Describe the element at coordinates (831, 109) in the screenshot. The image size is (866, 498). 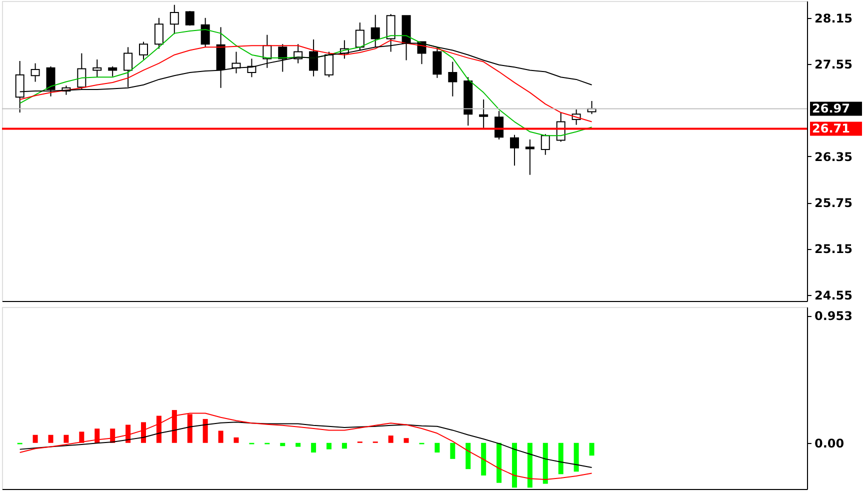
I see `ref-line-label: 26.97` at that location.